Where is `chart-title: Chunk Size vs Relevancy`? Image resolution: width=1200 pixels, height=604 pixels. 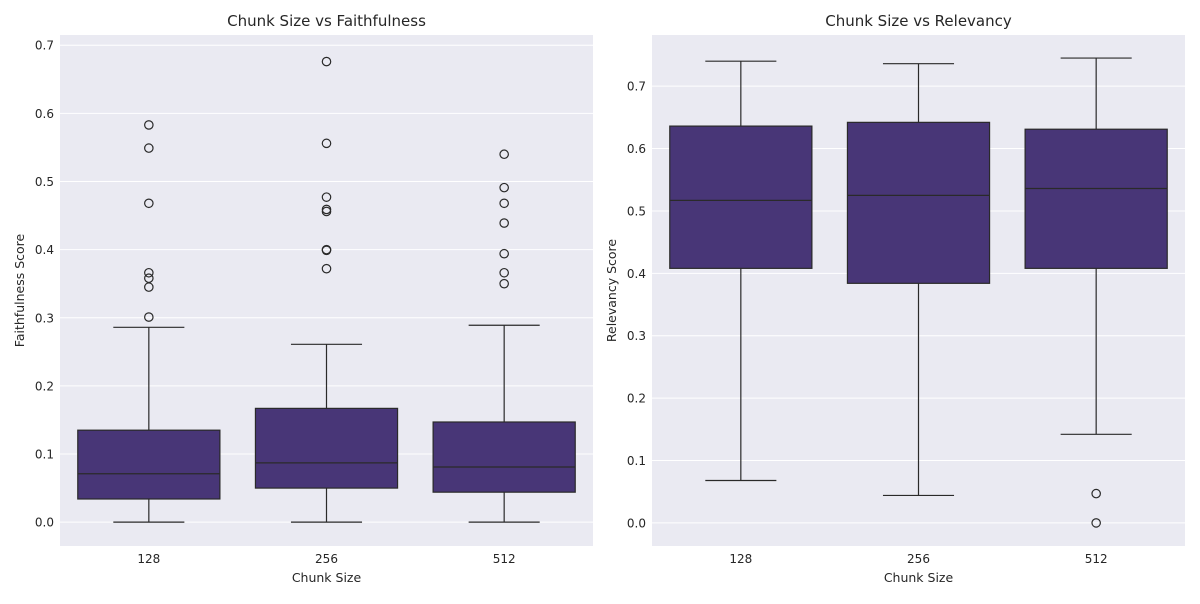
chart-title: Chunk Size vs Relevancy is located at coordinates (918, 21).